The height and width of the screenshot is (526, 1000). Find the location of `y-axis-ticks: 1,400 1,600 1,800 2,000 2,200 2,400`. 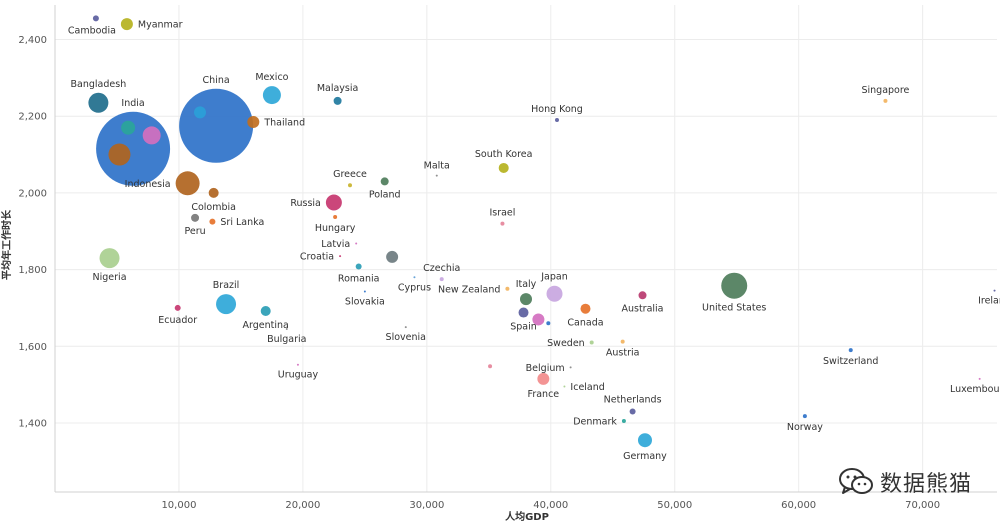

y-axis-ticks: 1,400 1,600 1,800 2,000 2,200 2,400 is located at coordinates (32, 232).